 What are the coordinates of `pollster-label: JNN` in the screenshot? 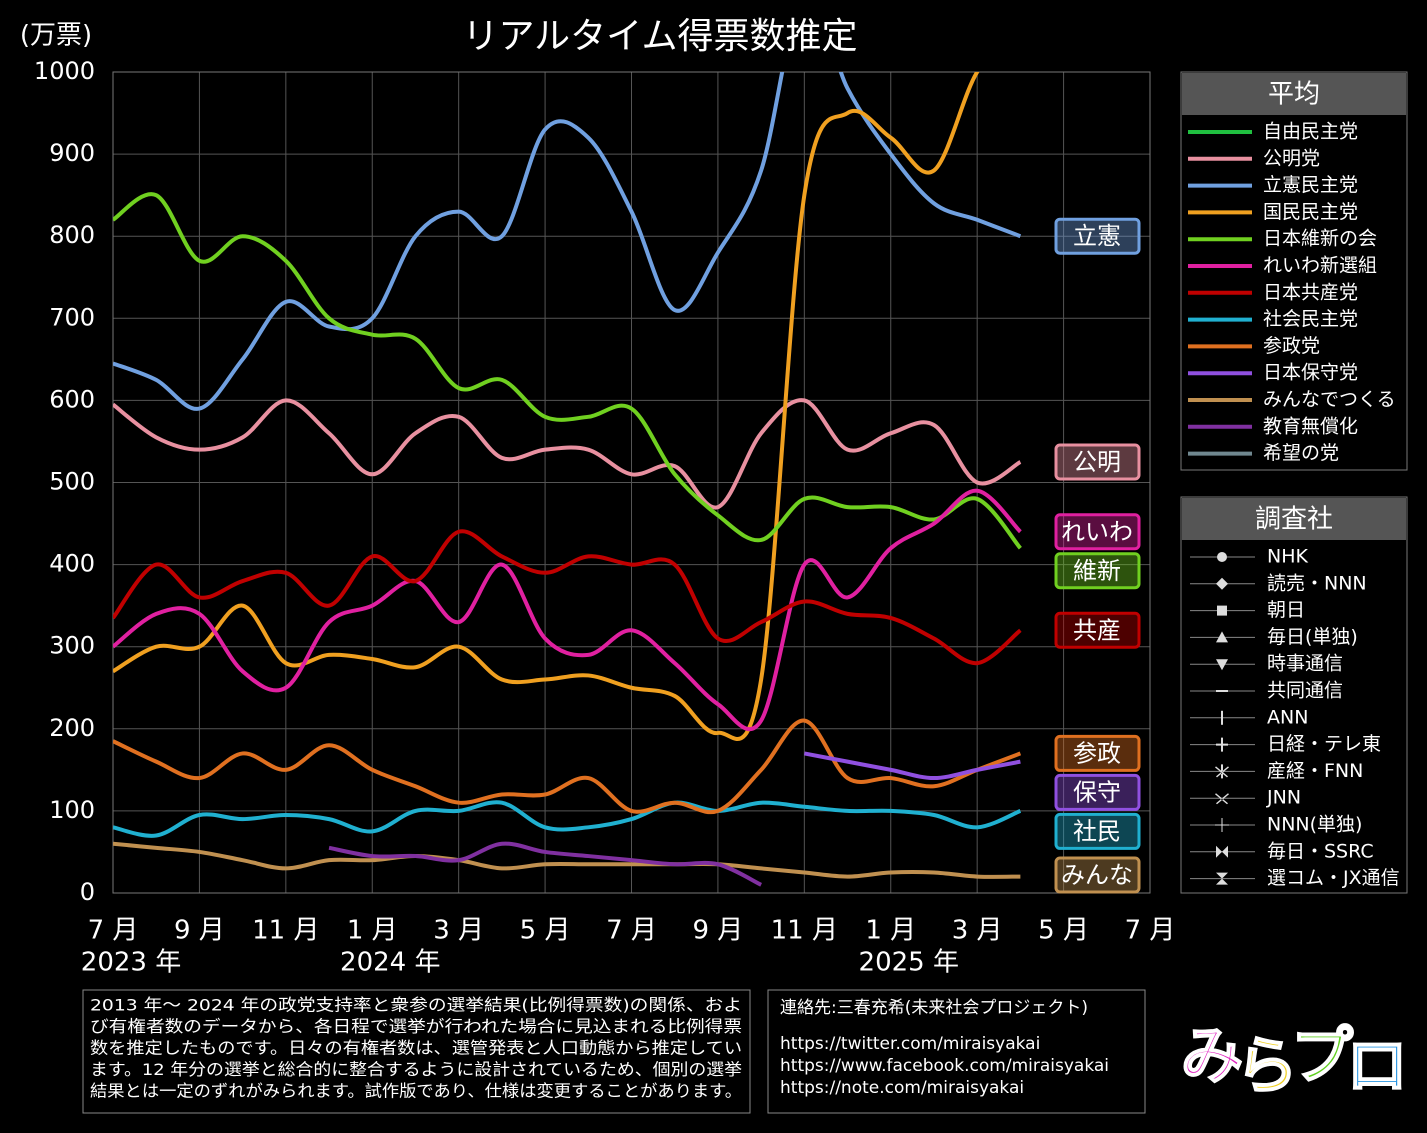 It's located at (1283, 798).